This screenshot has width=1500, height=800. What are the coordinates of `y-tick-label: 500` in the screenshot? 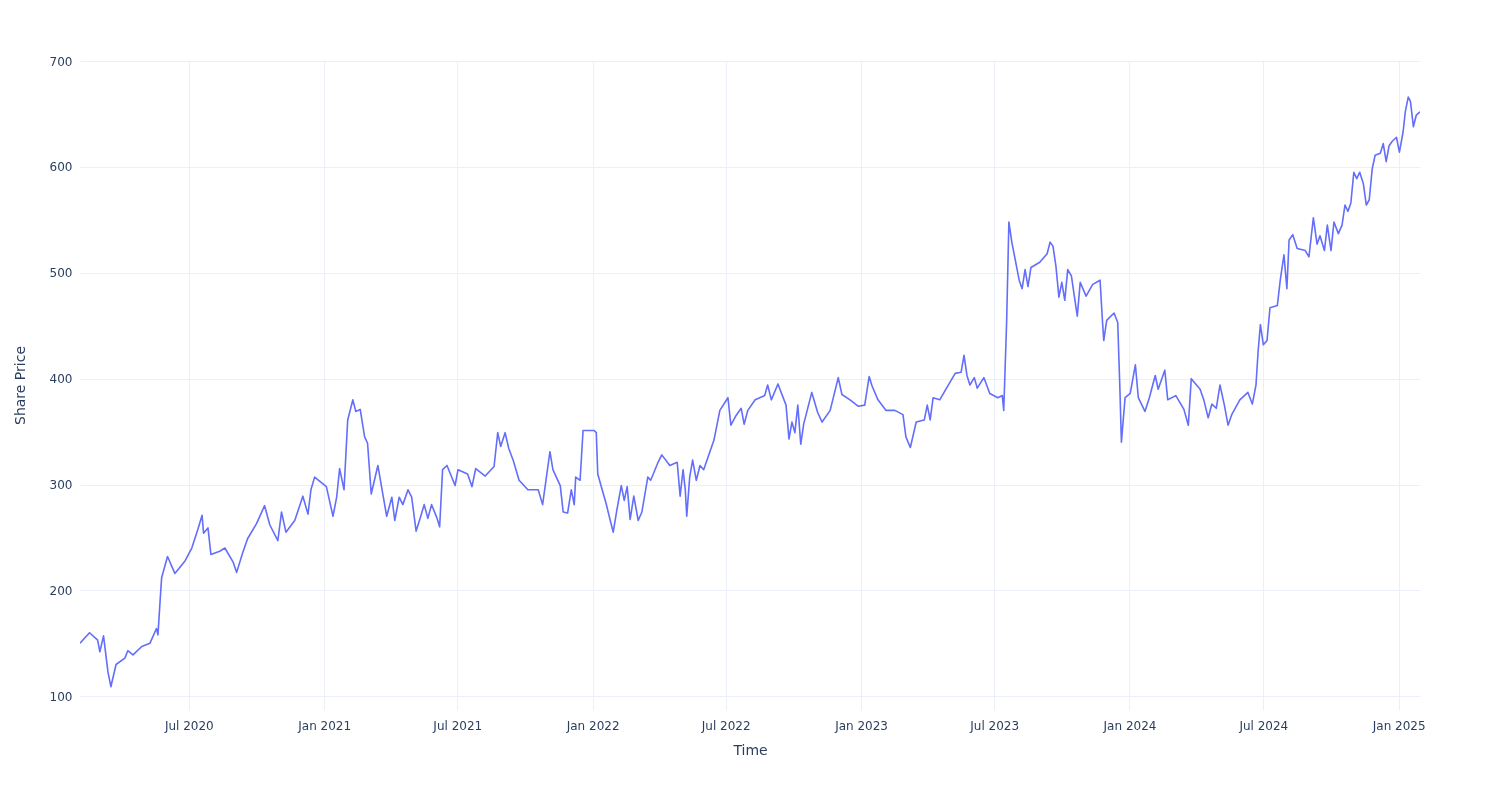 It's located at (61, 273).